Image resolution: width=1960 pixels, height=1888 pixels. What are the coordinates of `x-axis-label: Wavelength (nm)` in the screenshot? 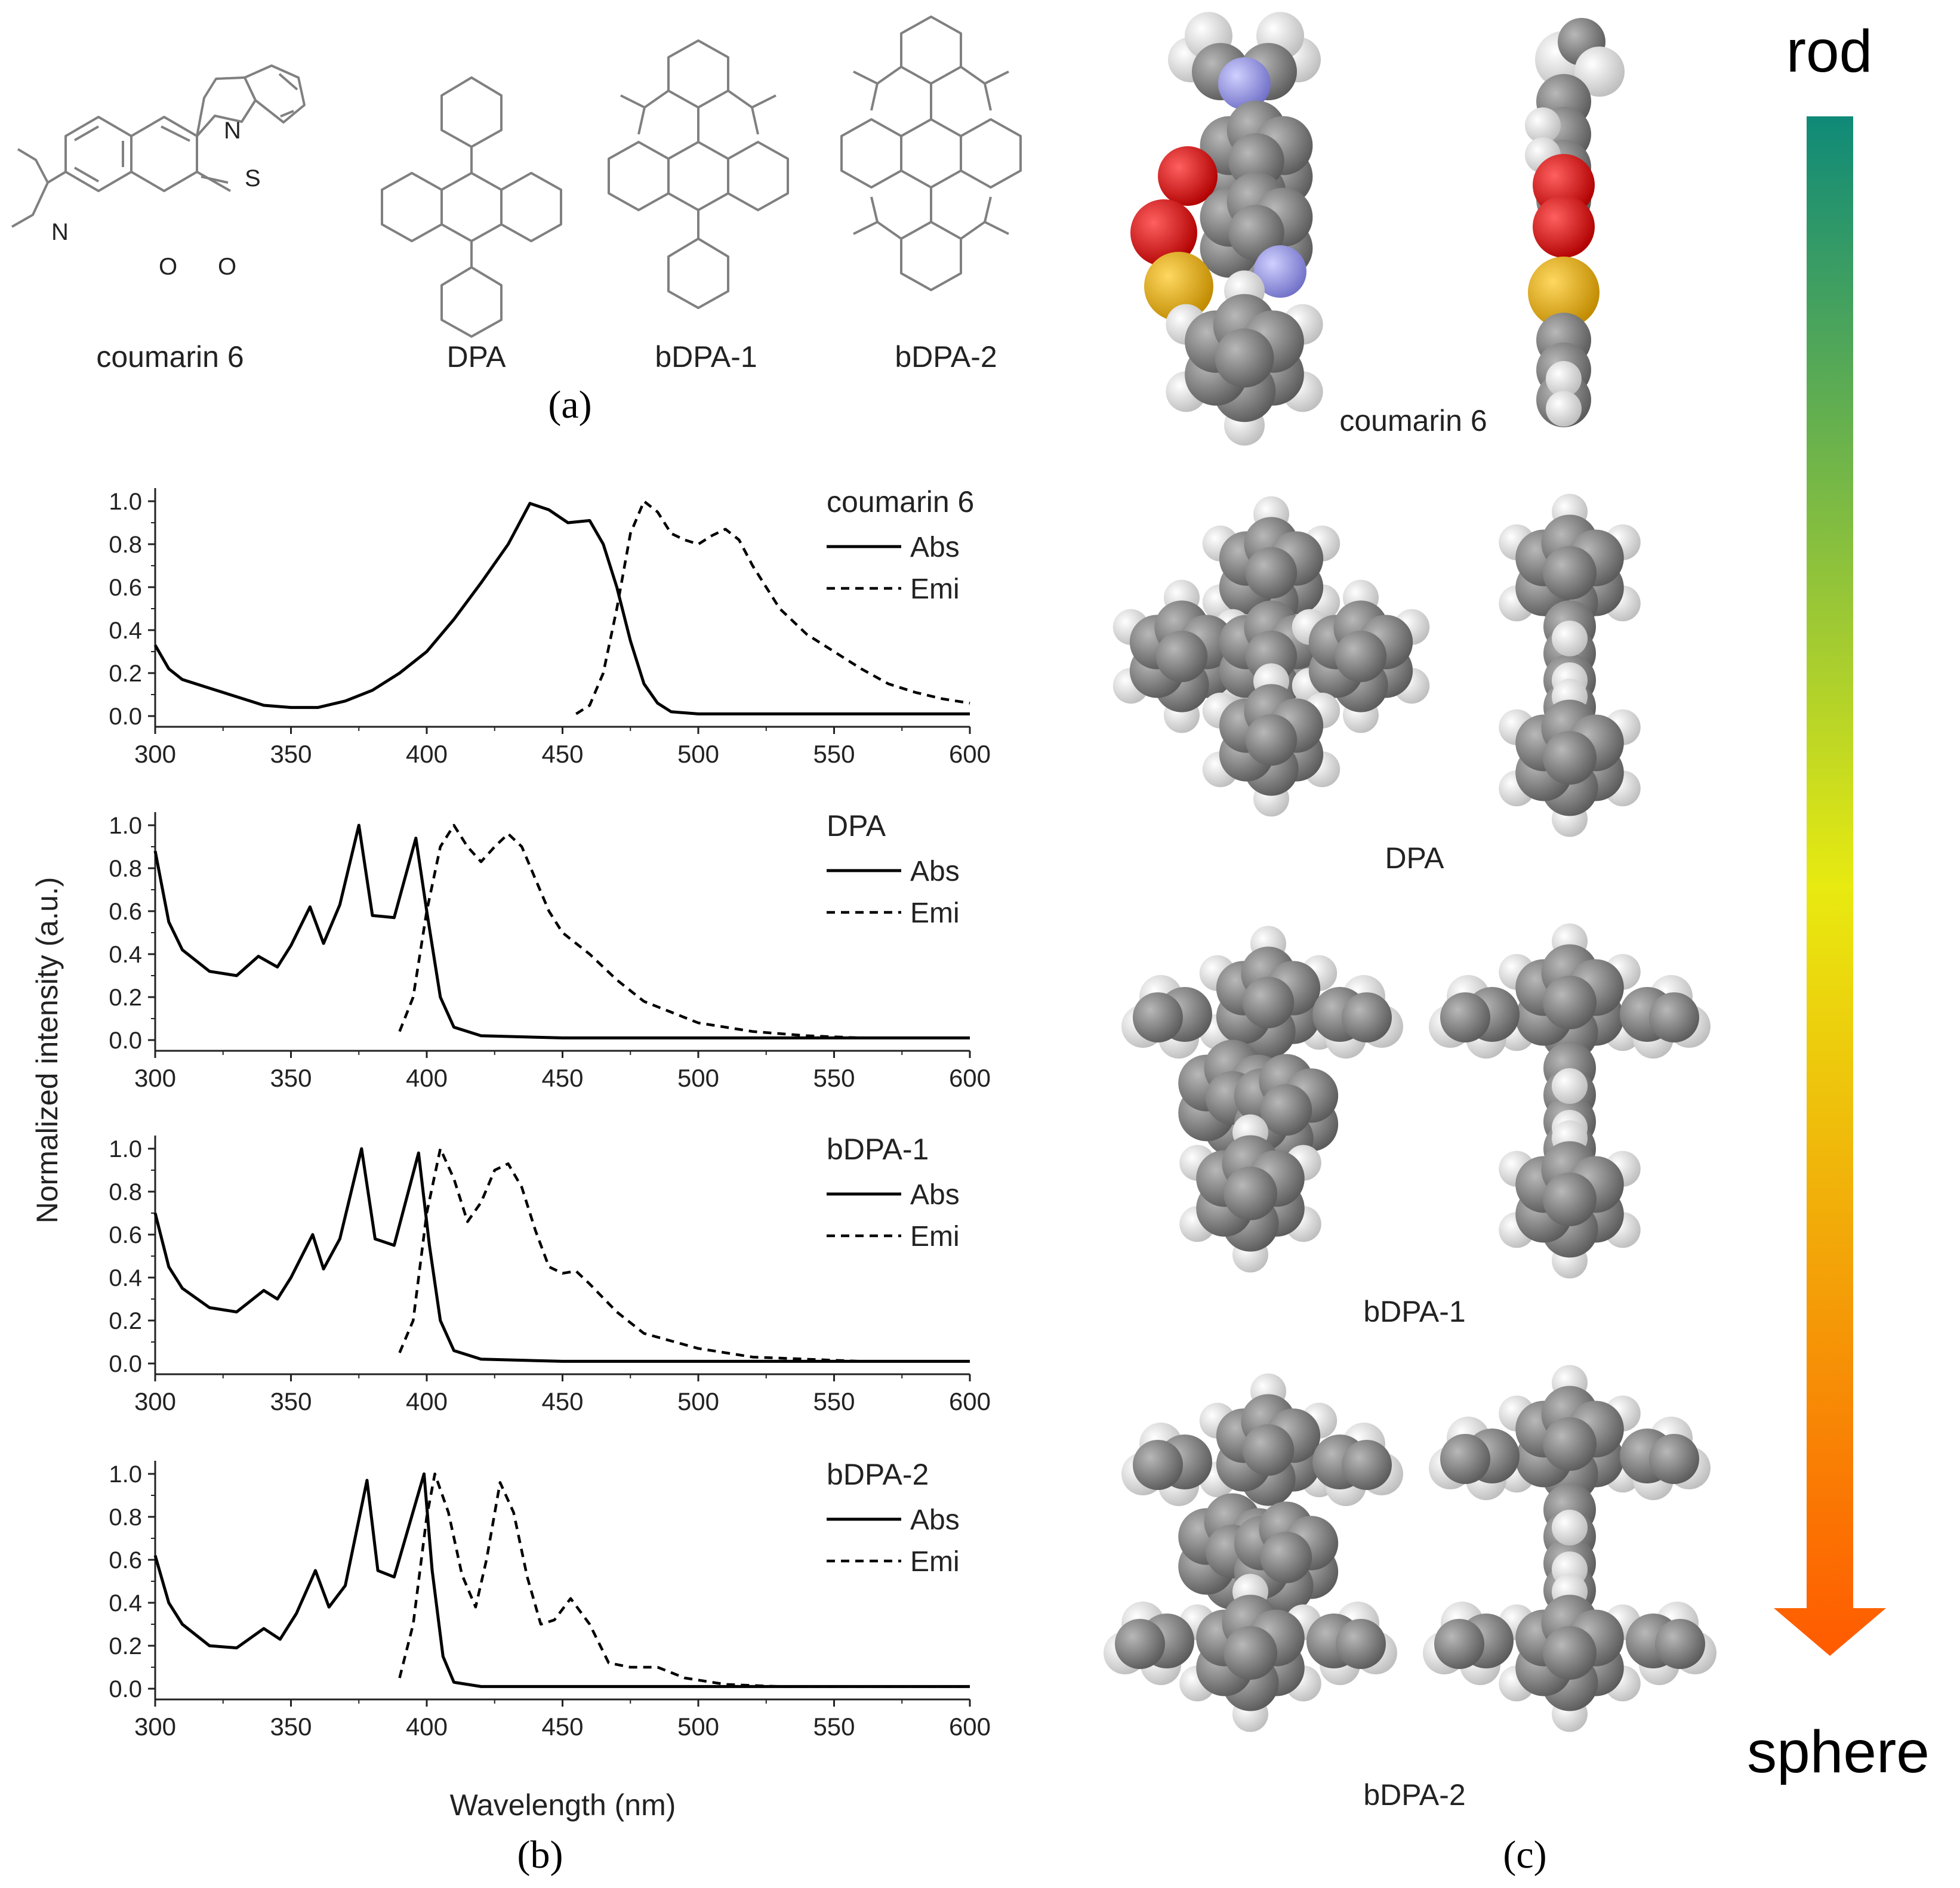 It's located at (563, 1805).